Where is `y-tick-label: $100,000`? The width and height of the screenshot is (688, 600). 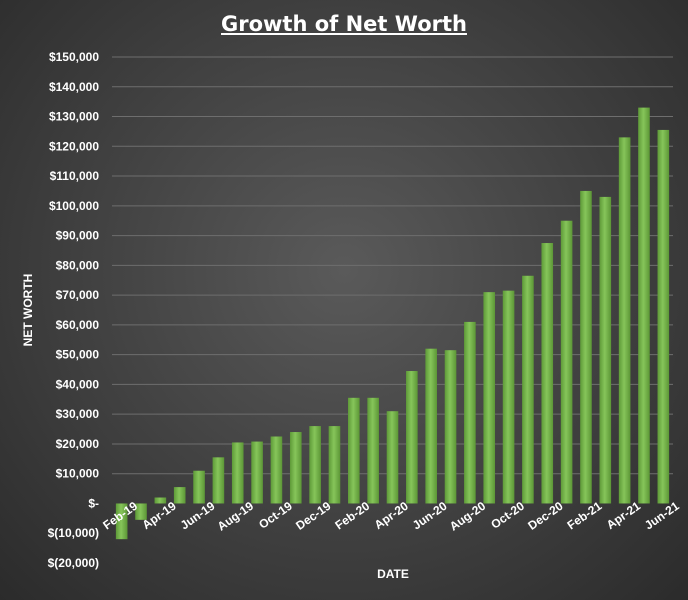
y-tick-label: $100,000 is located at coordinates (74, 206).